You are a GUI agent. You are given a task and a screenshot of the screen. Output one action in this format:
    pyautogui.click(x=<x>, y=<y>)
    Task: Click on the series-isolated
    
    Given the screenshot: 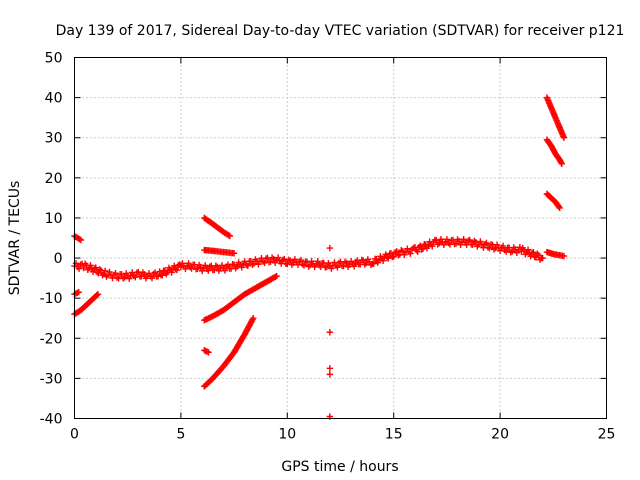 What is the action you would take?
    pyautogui.click(x=330, y=332)
    